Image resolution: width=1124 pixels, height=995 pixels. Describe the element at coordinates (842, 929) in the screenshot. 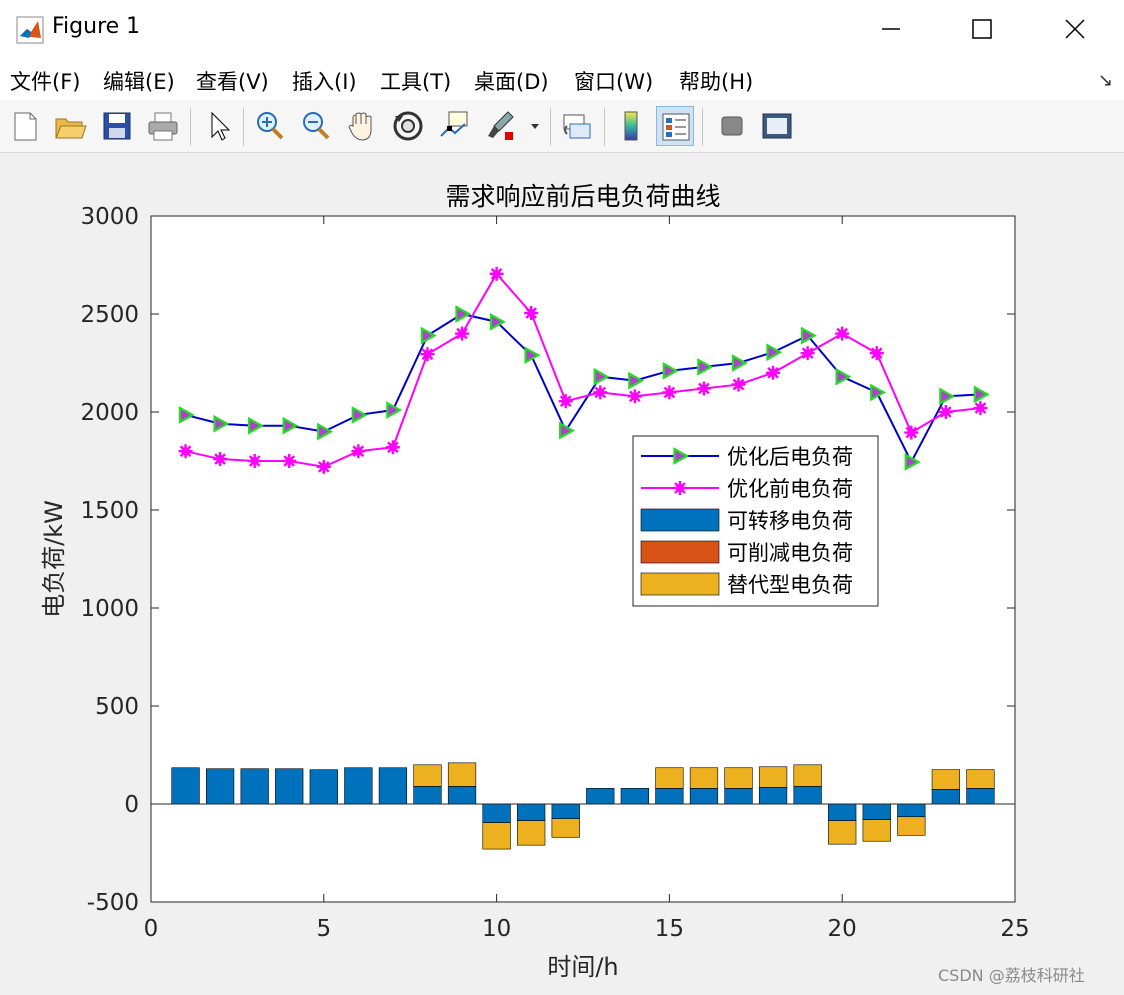

I see `x-tick-label-20: 20` at that location.